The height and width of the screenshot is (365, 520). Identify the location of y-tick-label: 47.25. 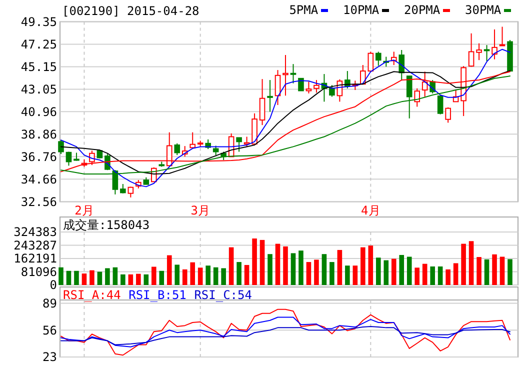
(38, 44).